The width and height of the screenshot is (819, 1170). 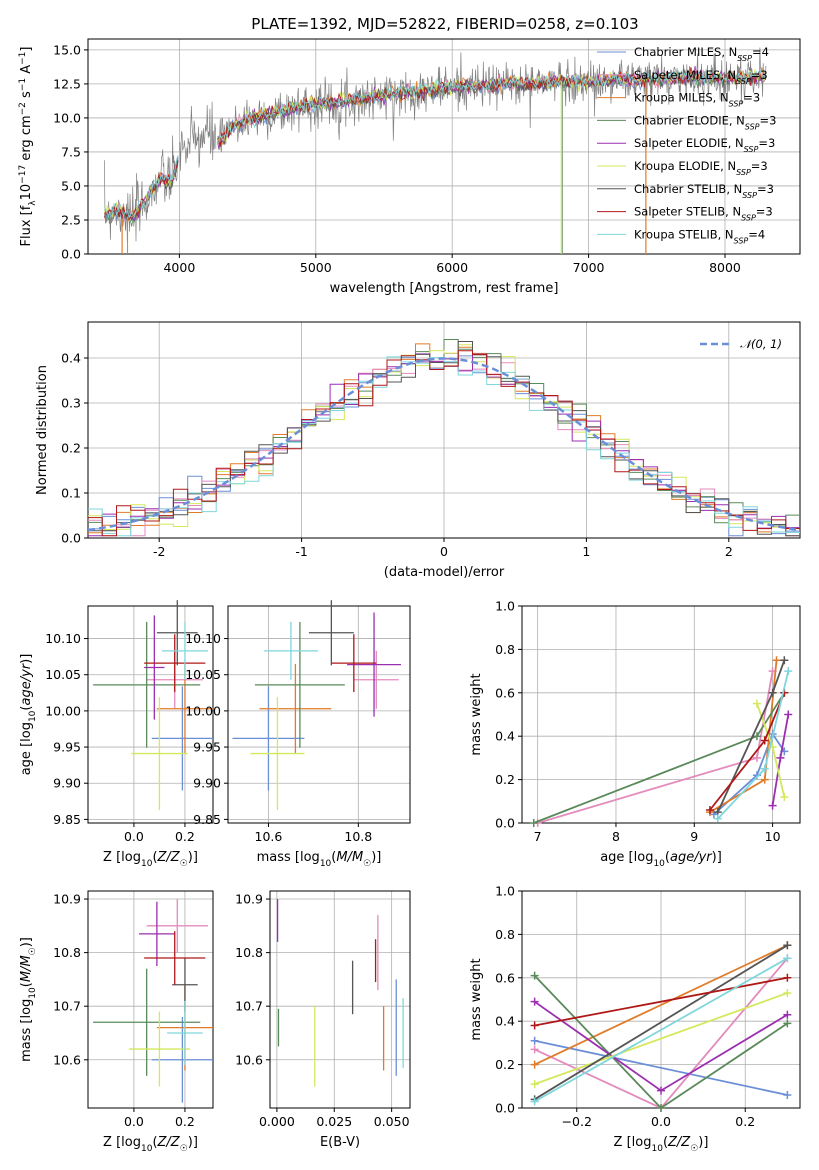 What do you see at coordinates (705, 121) in the screenshot?
I see `legend-label: Chabrier ELODIE, NSSP=3` at bounding box center [705, 121].